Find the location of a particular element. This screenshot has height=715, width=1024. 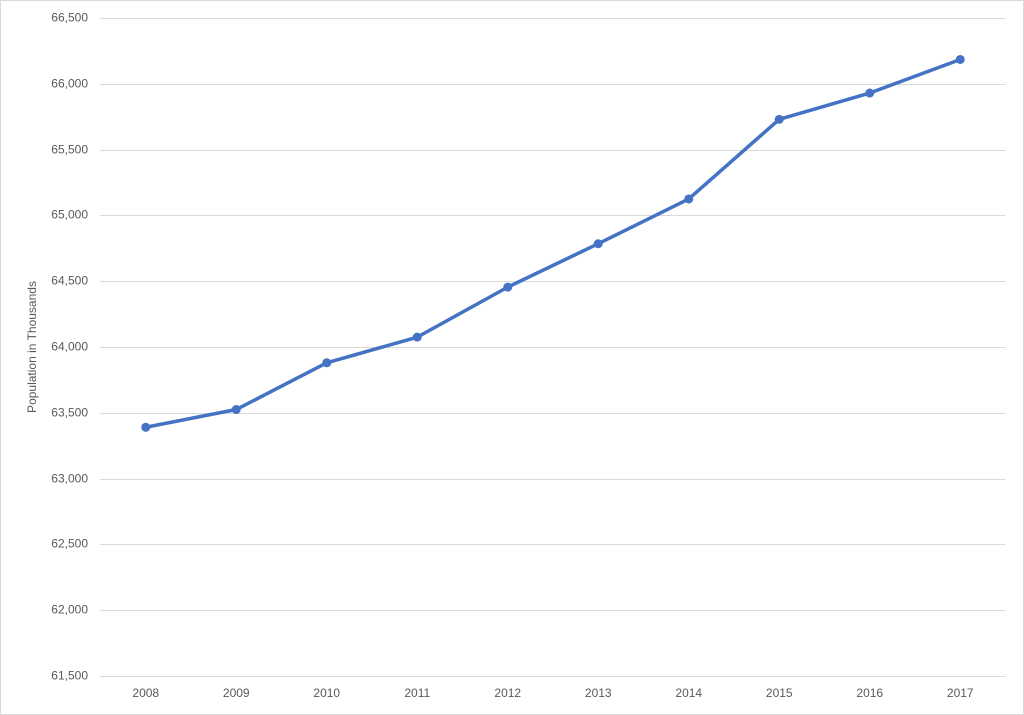

y-tick-label: 63,500 is located at coordinates (69, 413).